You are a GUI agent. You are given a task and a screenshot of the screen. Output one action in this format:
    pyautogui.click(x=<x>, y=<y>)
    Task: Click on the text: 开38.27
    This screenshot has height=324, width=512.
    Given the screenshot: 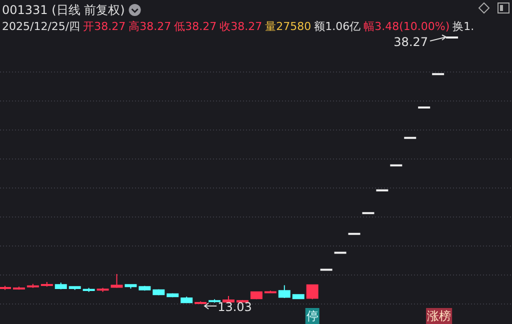 What is the action you would take?
    pyautogui.click(x=104, y=26)
    